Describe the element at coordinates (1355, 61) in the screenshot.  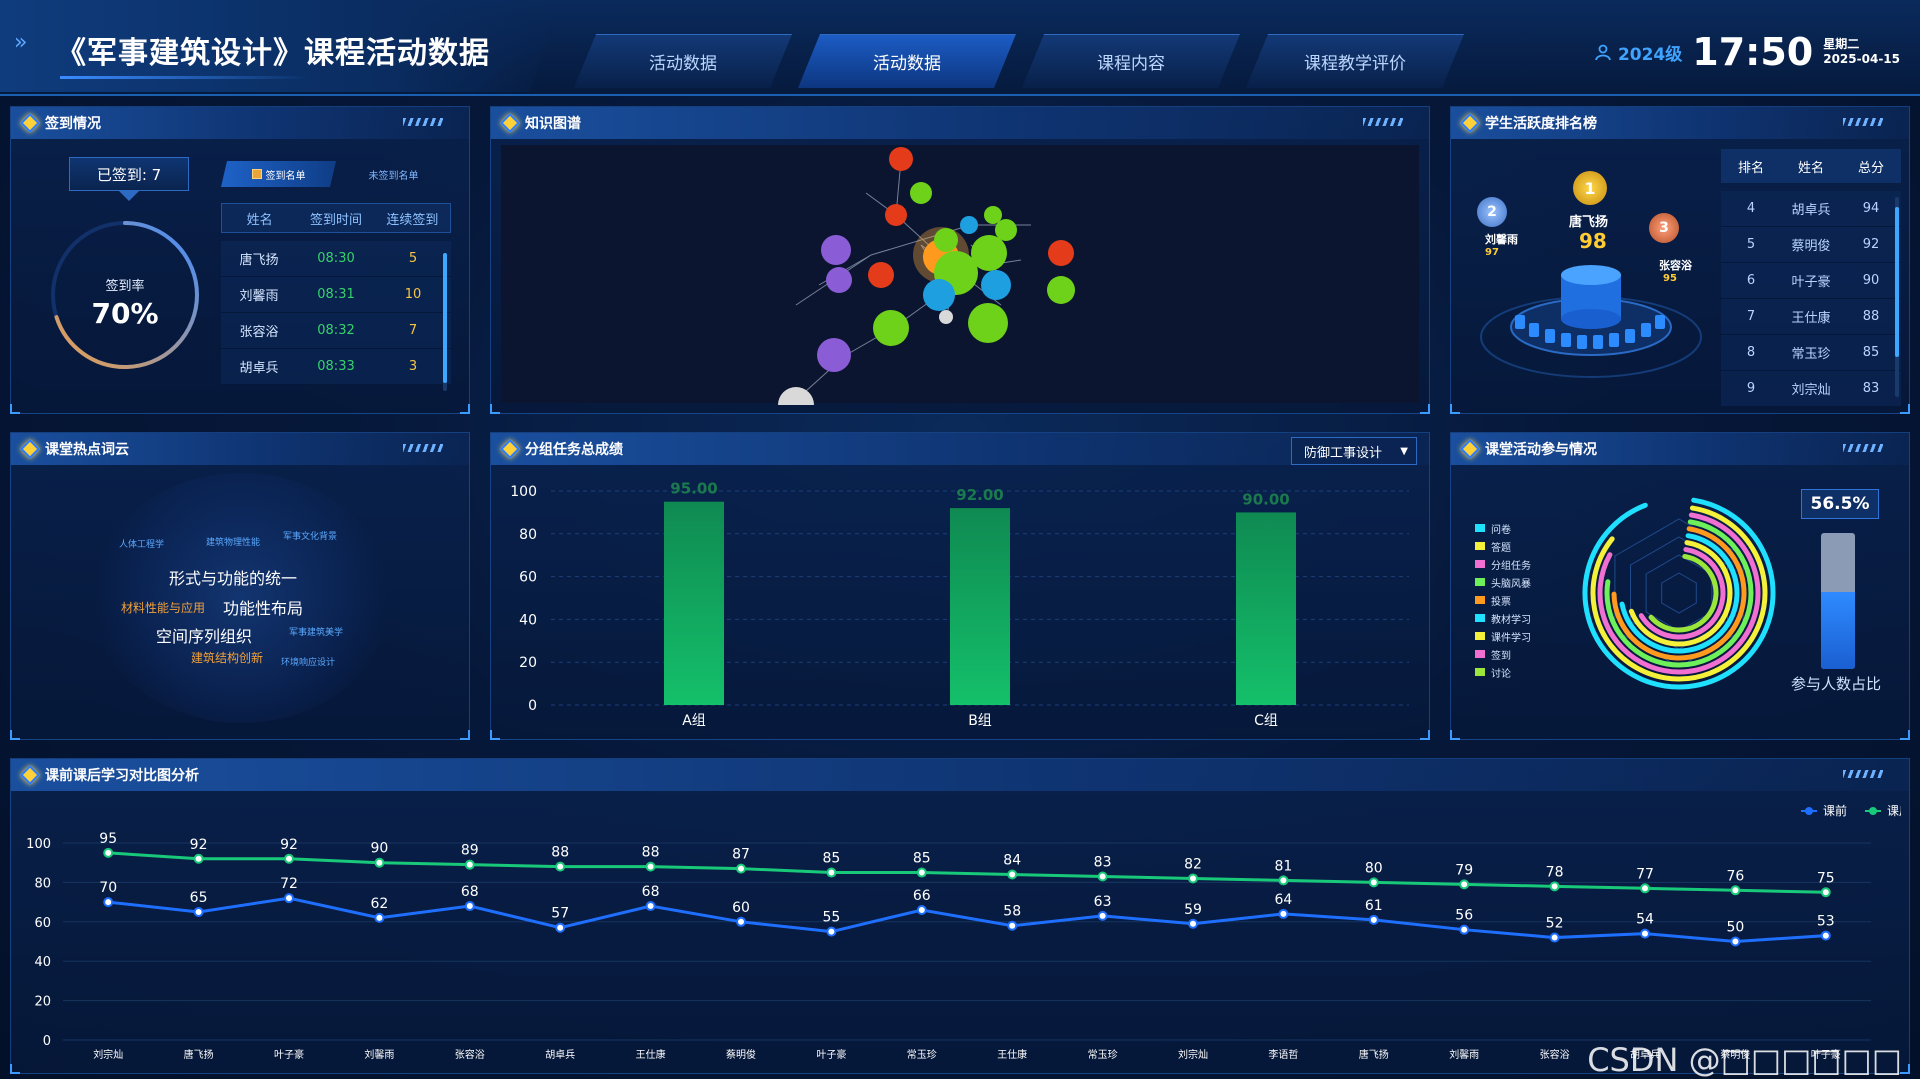
I see `tab-course-evaluation: 课程教学评价` at that location.